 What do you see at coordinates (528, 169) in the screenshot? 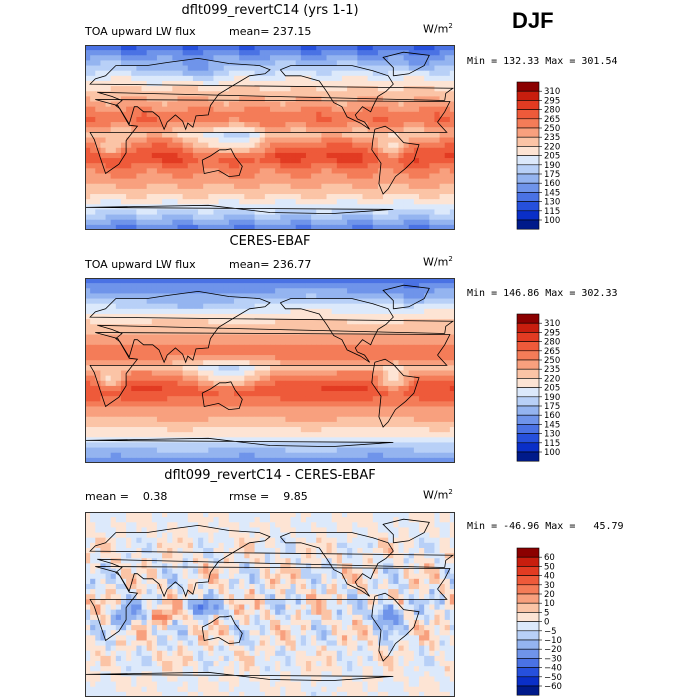
I see `colorbar-box` at bounding box center [528, 169].